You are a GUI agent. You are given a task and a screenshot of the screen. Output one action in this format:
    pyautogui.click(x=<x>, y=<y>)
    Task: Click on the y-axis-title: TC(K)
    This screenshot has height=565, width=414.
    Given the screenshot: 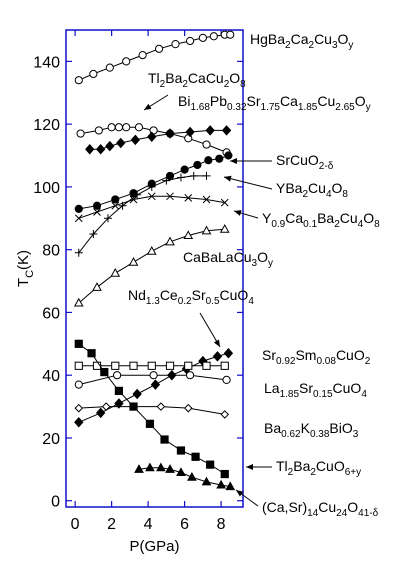 What is the action you would take?
    pyautogui.click(x=25, y=268)
    